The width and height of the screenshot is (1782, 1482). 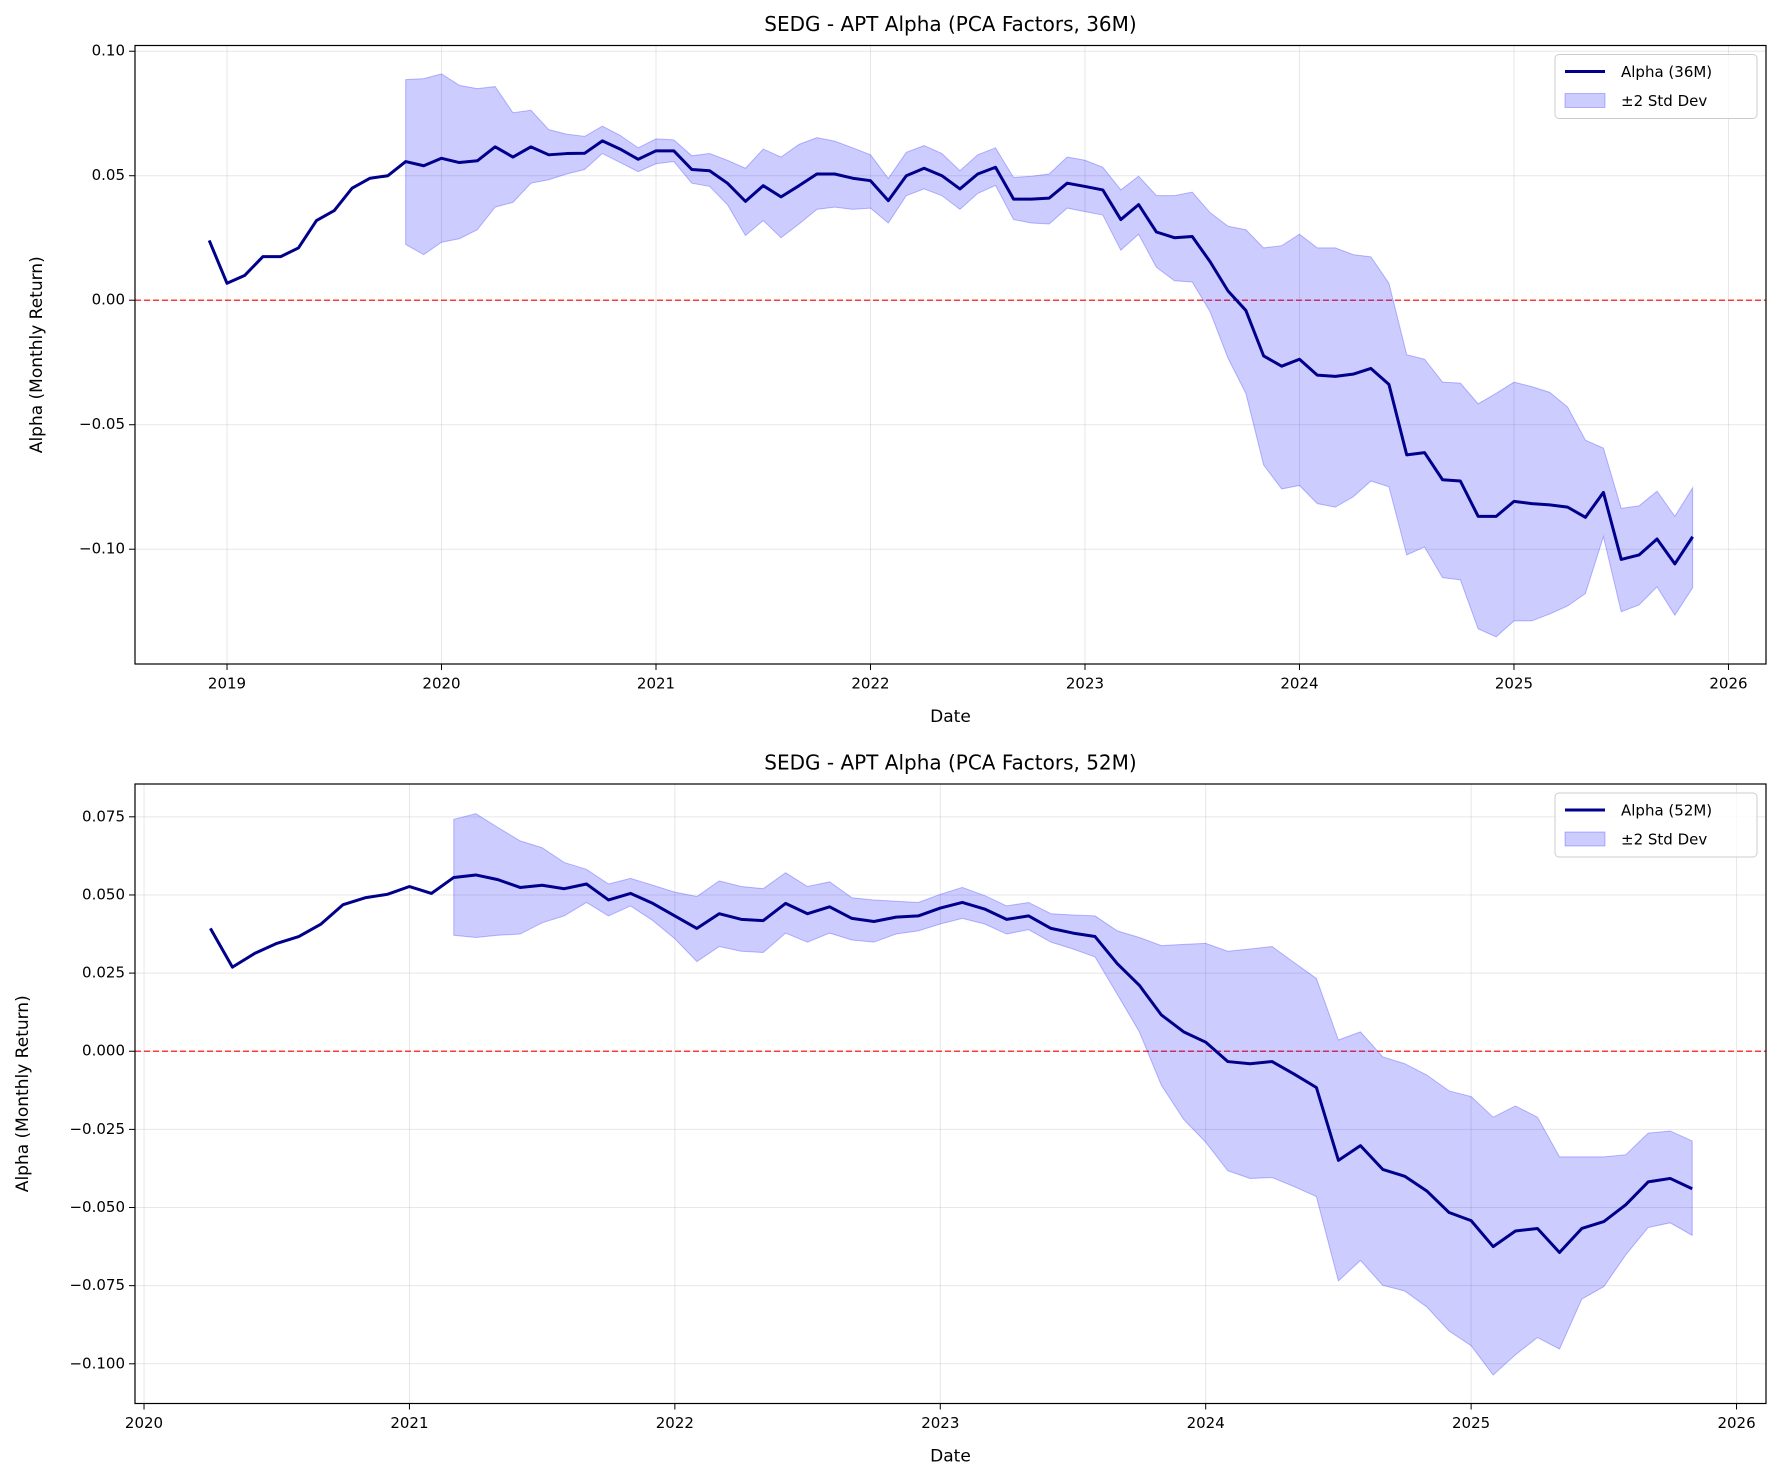 I want to click on y-tick-label: −0.05, so click(x=102, y=424).